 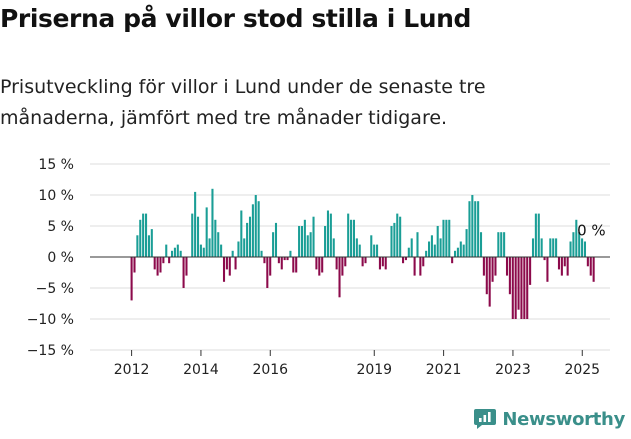 What do you see at coordinates (444, 370) in the screenshot?
I see `x-tick-label: 2021` at bounding box center [444, 370].